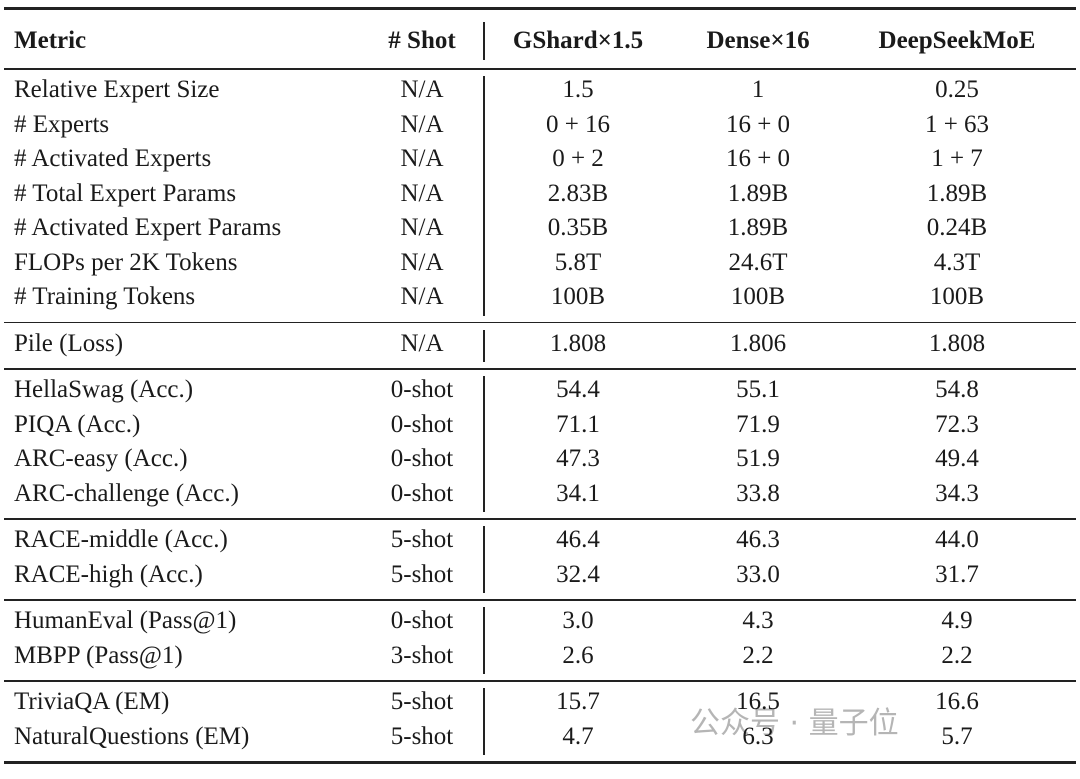 This screenshot has height=779, width=1080. Describe the element at coordinates (957, 262) in the screenshot. I see `cell-value: 4.3T` at that location.